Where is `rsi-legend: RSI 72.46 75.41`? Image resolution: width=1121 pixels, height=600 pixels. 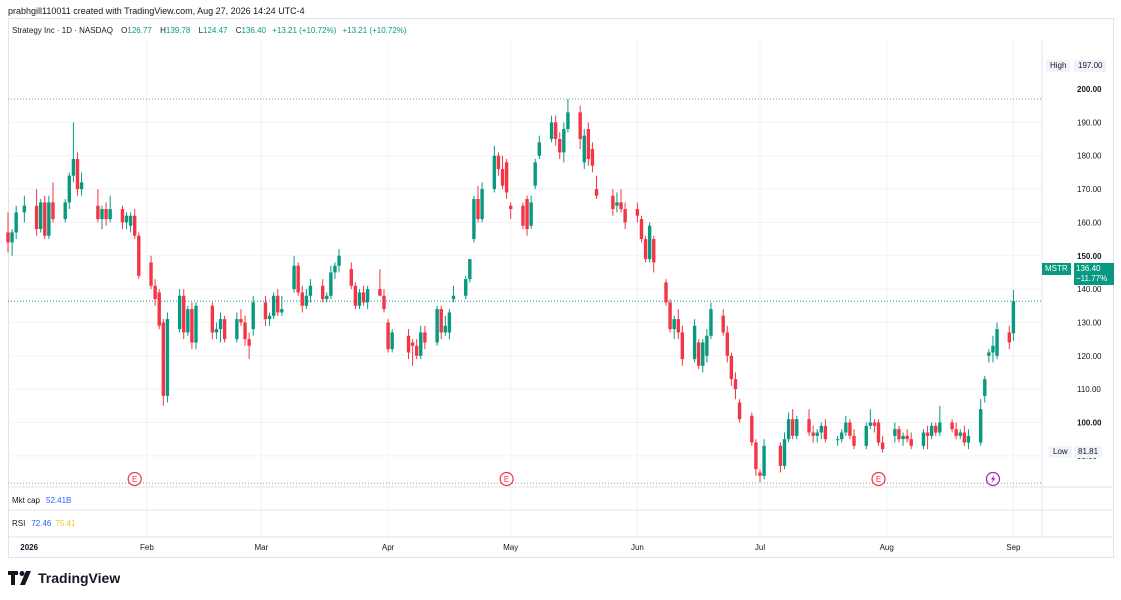 rsi-legend: RSI 72.46 75.41 is located at coordinates (43, 523).